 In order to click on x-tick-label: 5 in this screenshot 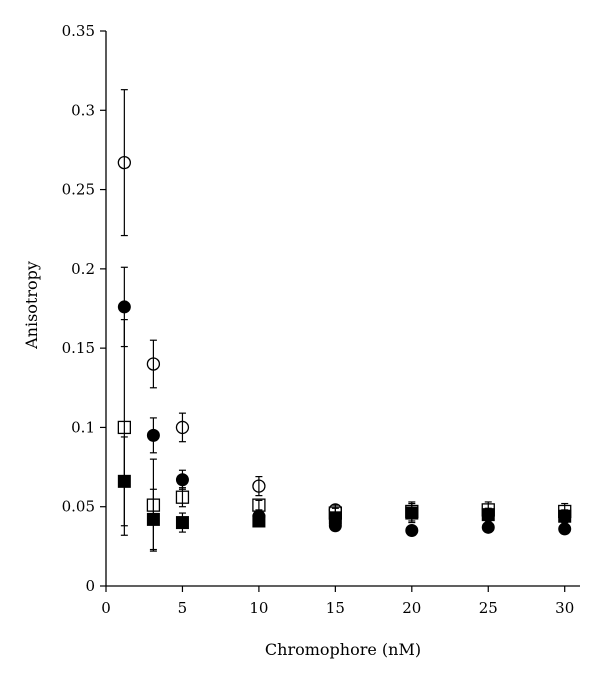, I will do `click(183, 608)`.